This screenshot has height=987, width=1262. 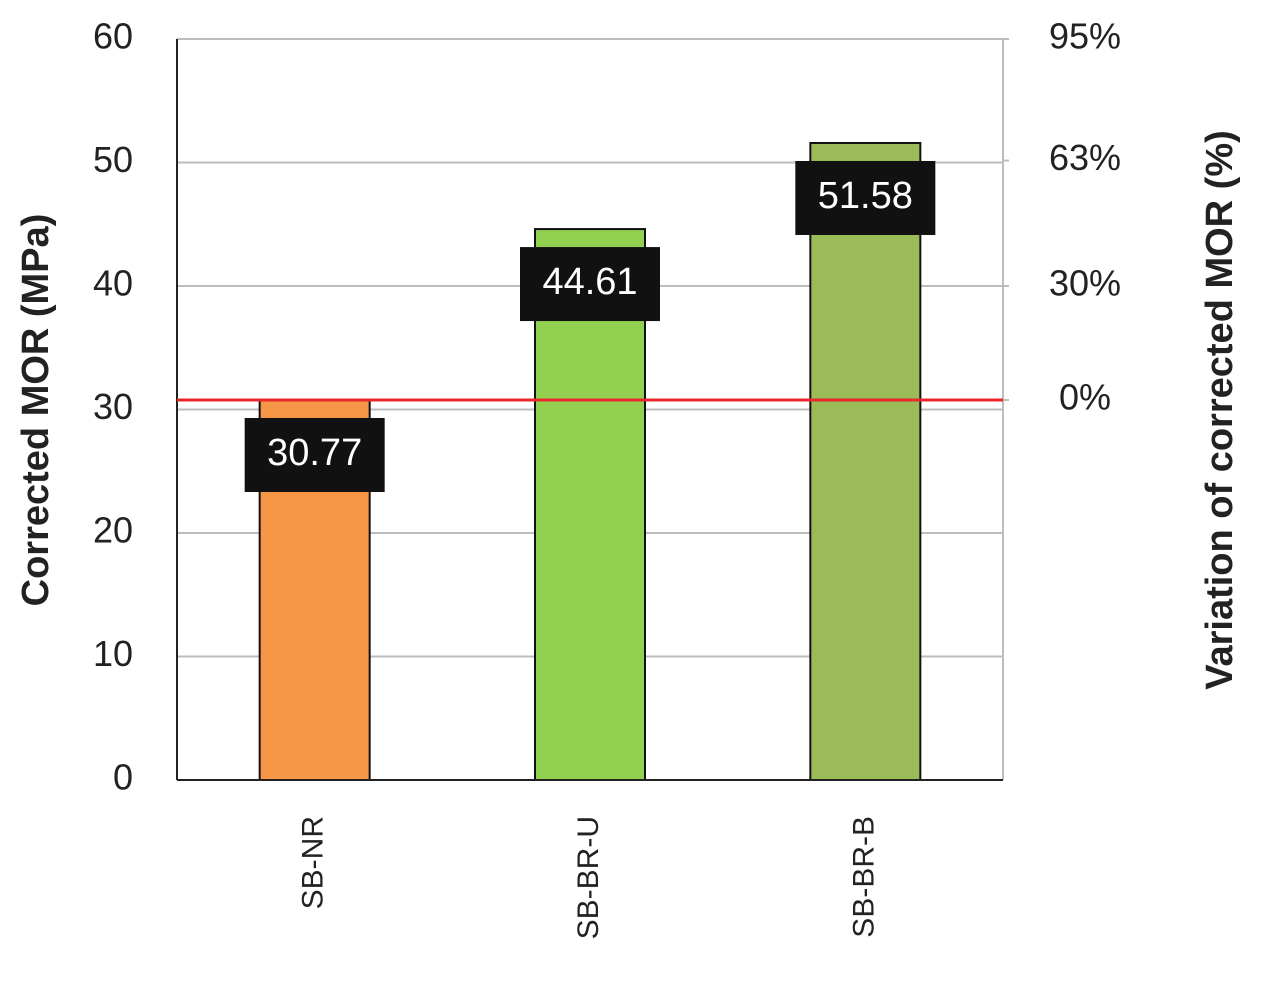 I want to click on x-tick-label: SB-BR-U, so click(x=588, y=877).